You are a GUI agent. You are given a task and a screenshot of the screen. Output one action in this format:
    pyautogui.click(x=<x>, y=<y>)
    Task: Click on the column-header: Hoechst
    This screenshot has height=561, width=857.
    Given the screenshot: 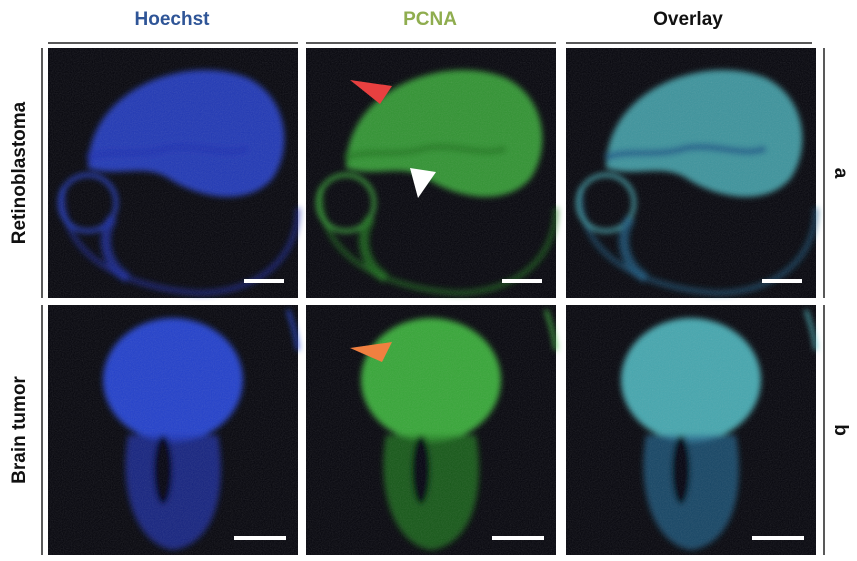 What is the action you would take?
    pyautogui.click(x=173, y=19)
    